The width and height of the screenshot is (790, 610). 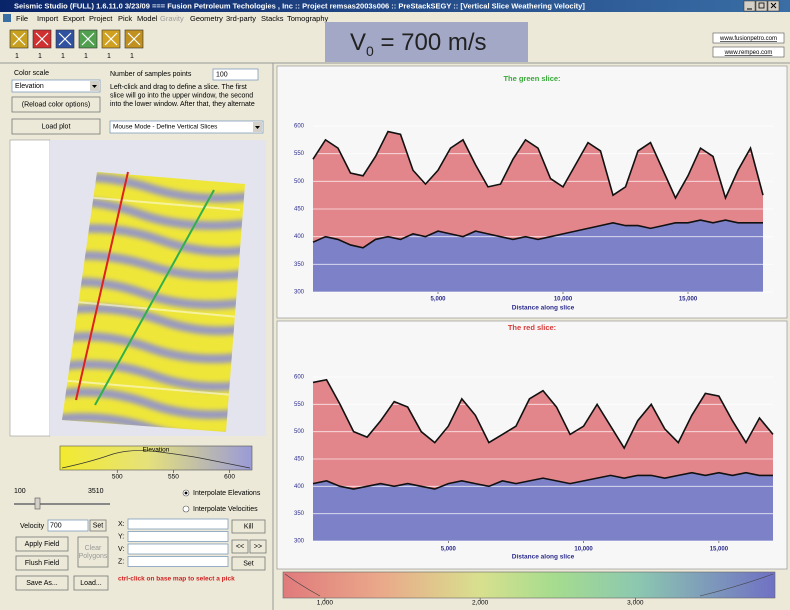 I want to click on dropdown-value: Elevation, so click(x=29, y=86).